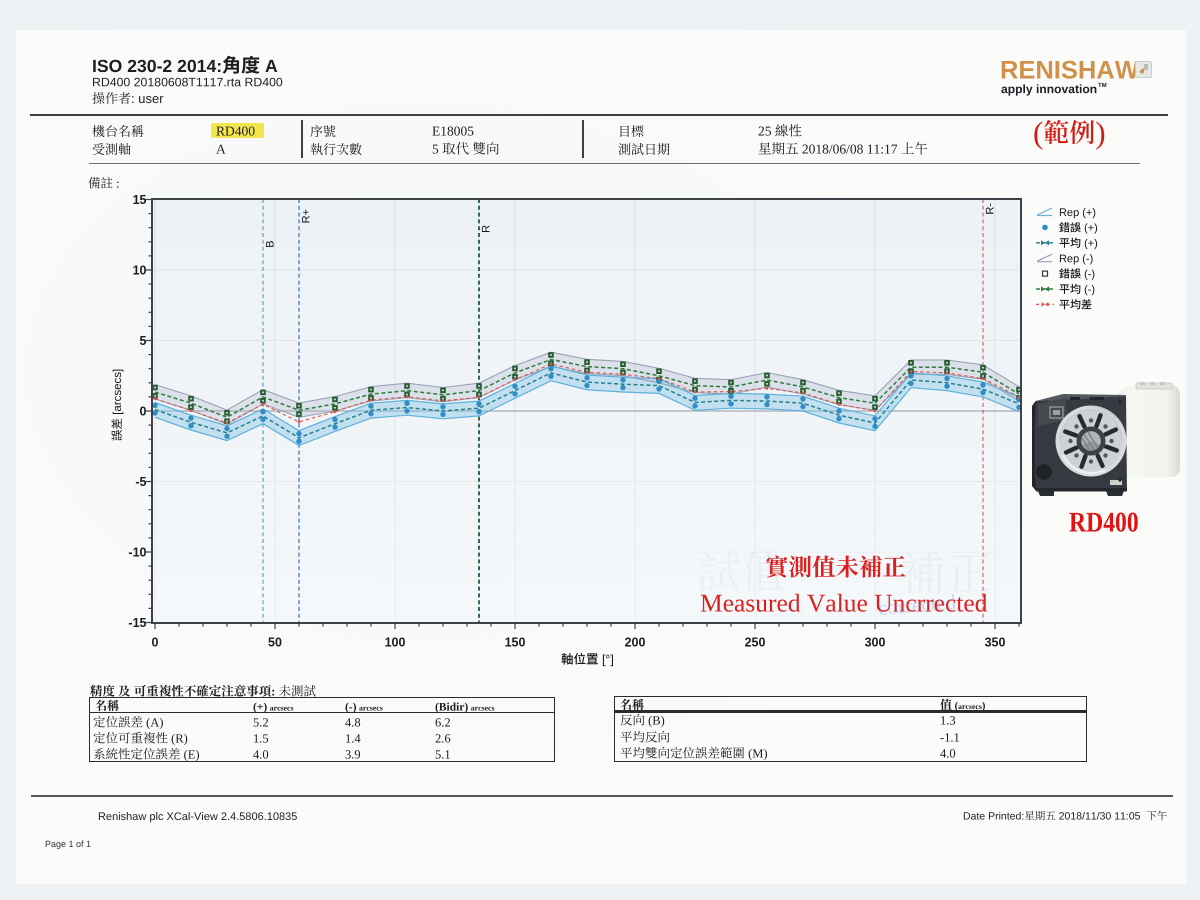 The width and height of the screenshot is (1200, 900). Describe the element at coordinates (395, 643) in the screenshot. I see `svg-text: 100` at that location.